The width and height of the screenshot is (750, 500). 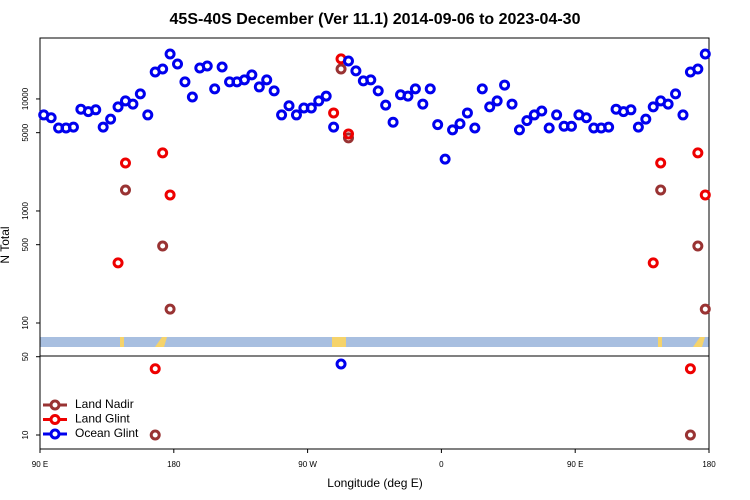 I want to click on y-tick-label: 500, so click(x=25, y=244).